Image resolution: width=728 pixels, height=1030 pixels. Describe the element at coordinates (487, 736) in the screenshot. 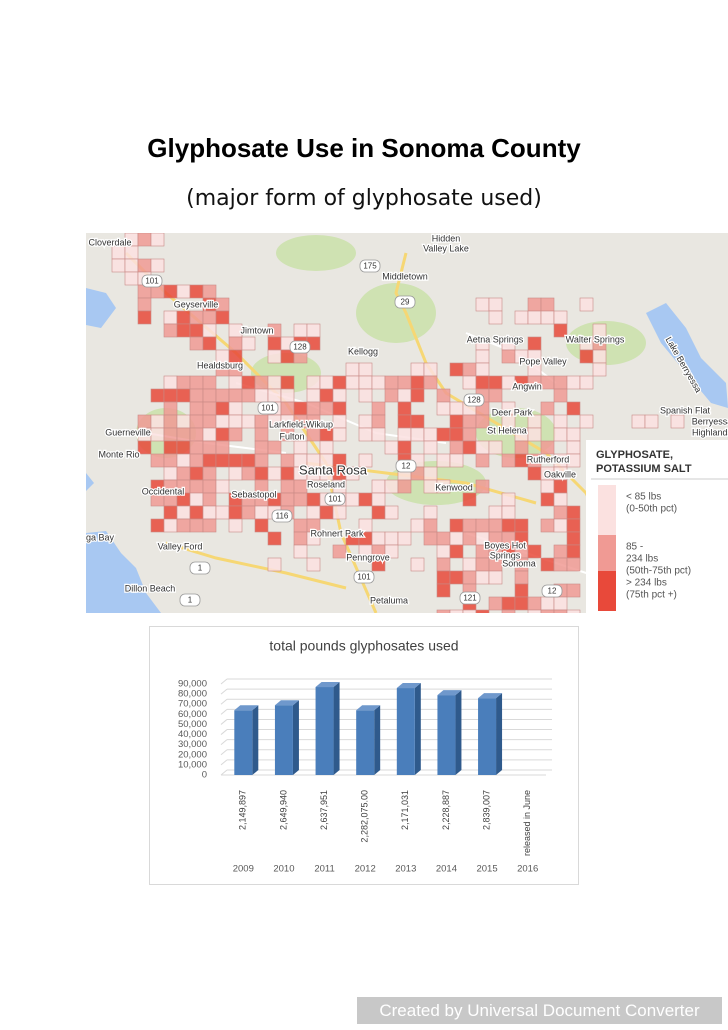

I see `bar` at that location.